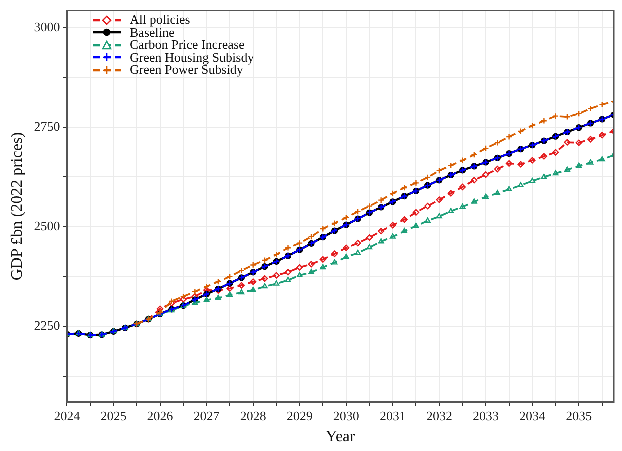 Image resolution: width=622 pixels, height=451 pixels. Describe the element at coordinates (579, 416) in the screenshot. I see `x-tick-label: 2035` at that location.